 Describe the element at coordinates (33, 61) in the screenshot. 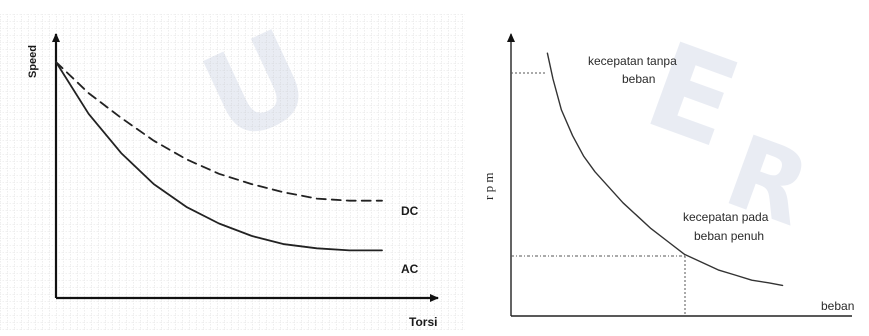

I see `left-y-label: Speed` at that location.